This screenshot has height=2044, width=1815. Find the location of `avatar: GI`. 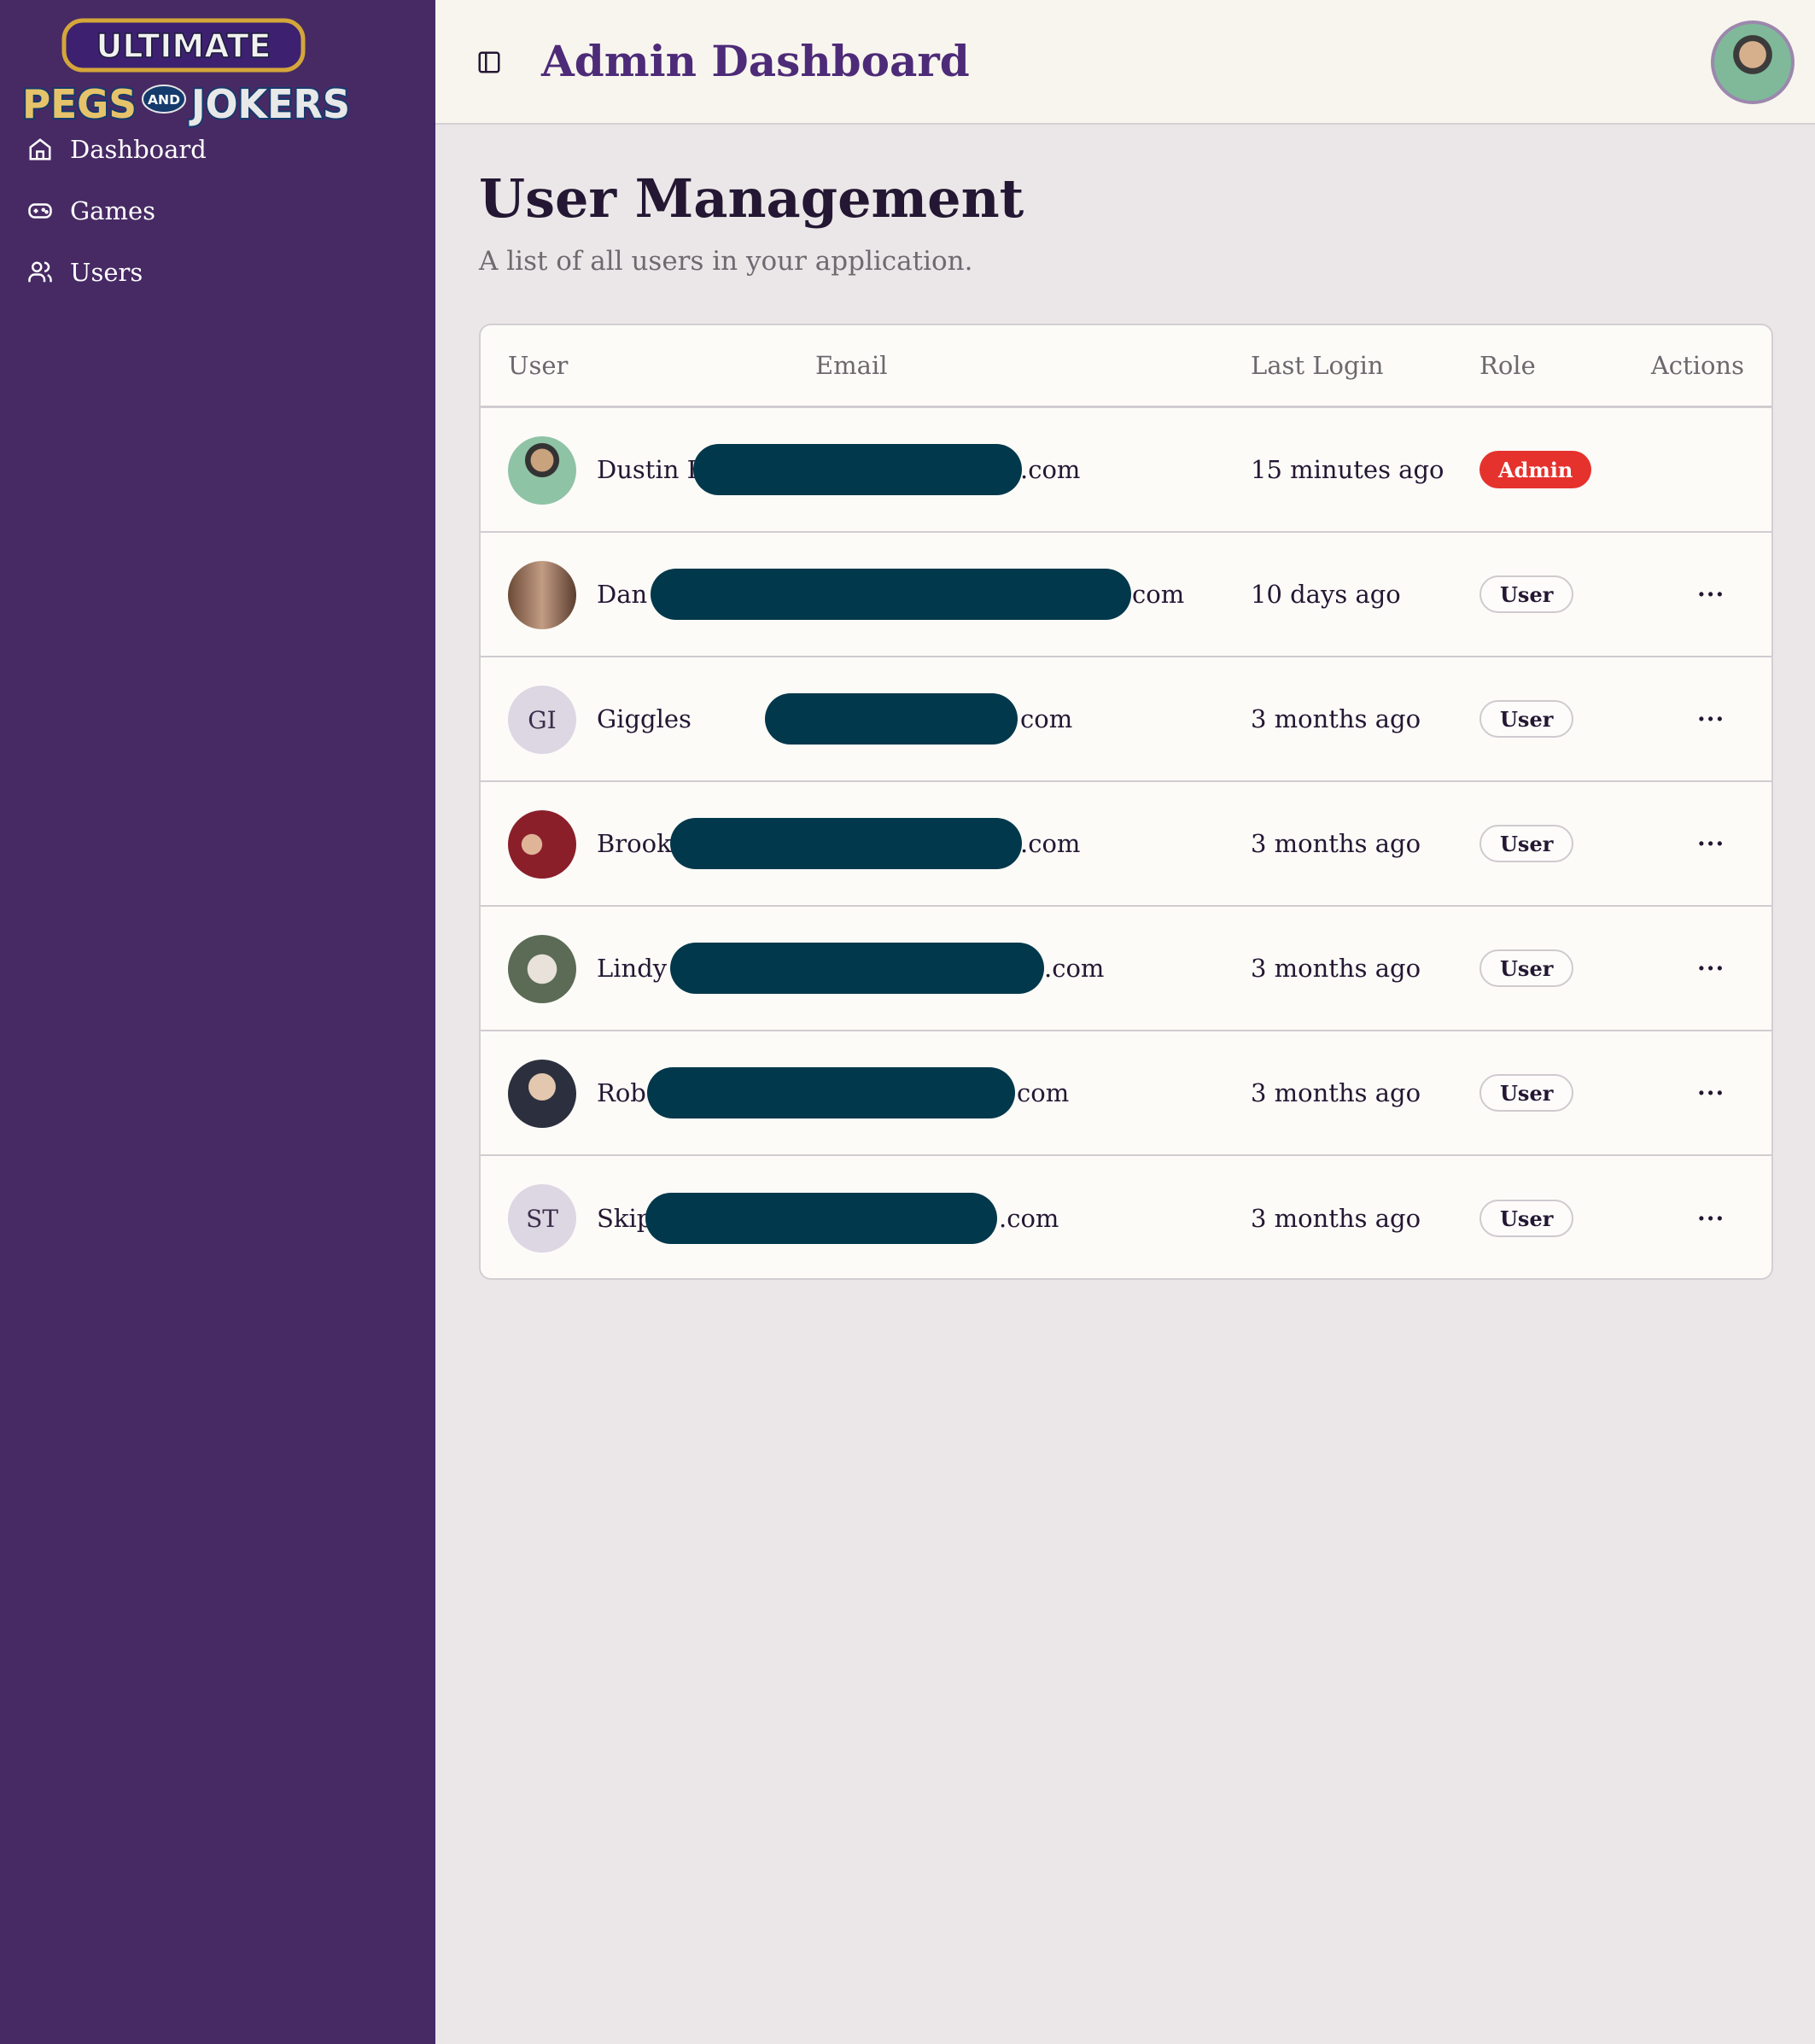

avatar: GI is located at coordinates (542, 720).